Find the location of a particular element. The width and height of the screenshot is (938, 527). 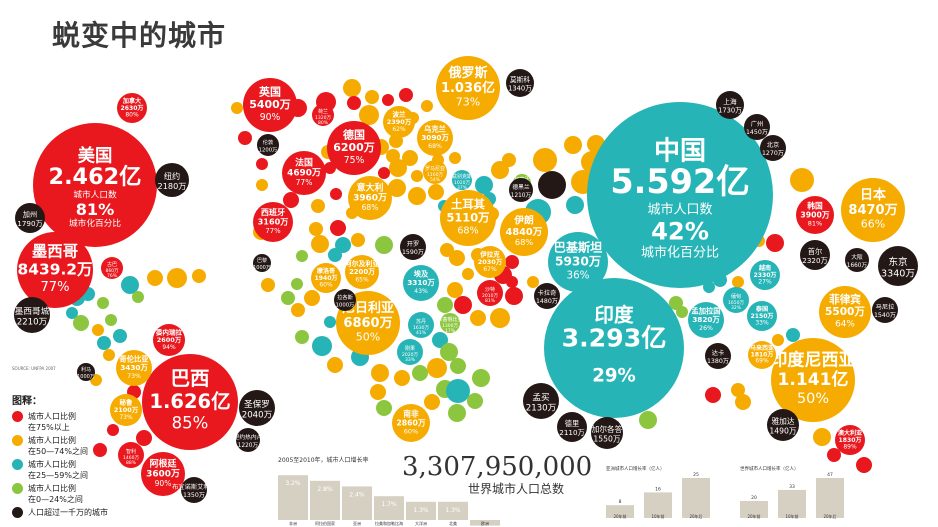

country-urban-pct: 68% is located at coordinates (467, 230).